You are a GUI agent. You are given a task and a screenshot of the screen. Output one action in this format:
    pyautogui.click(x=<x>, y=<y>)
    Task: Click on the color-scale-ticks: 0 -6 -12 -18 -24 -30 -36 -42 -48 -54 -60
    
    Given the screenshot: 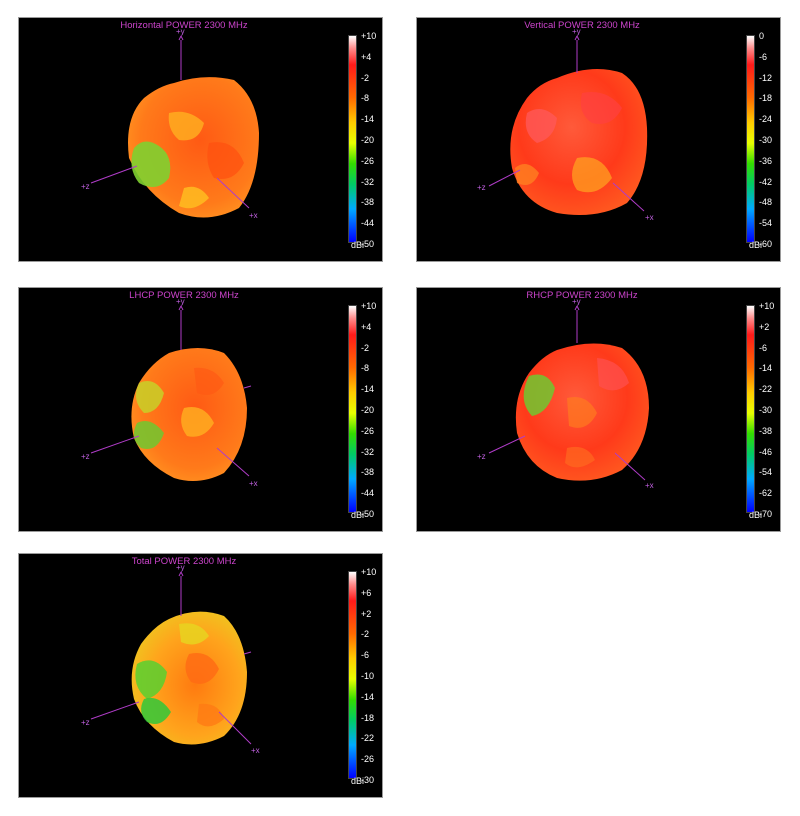 What is the action you would take?
    pyautogui.click(x=769, y=140)
    